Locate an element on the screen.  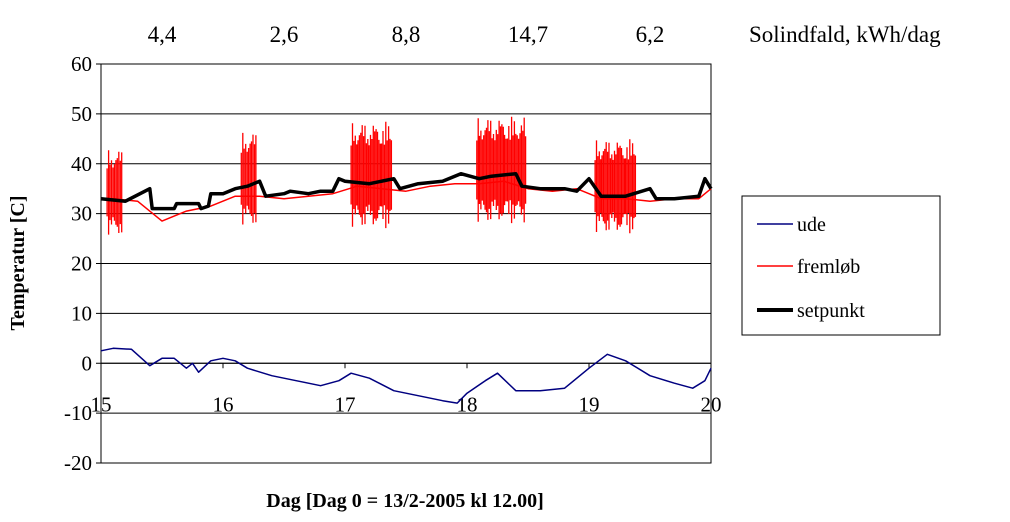
sun-value: 8,8 is located at coordinates (406, 34).